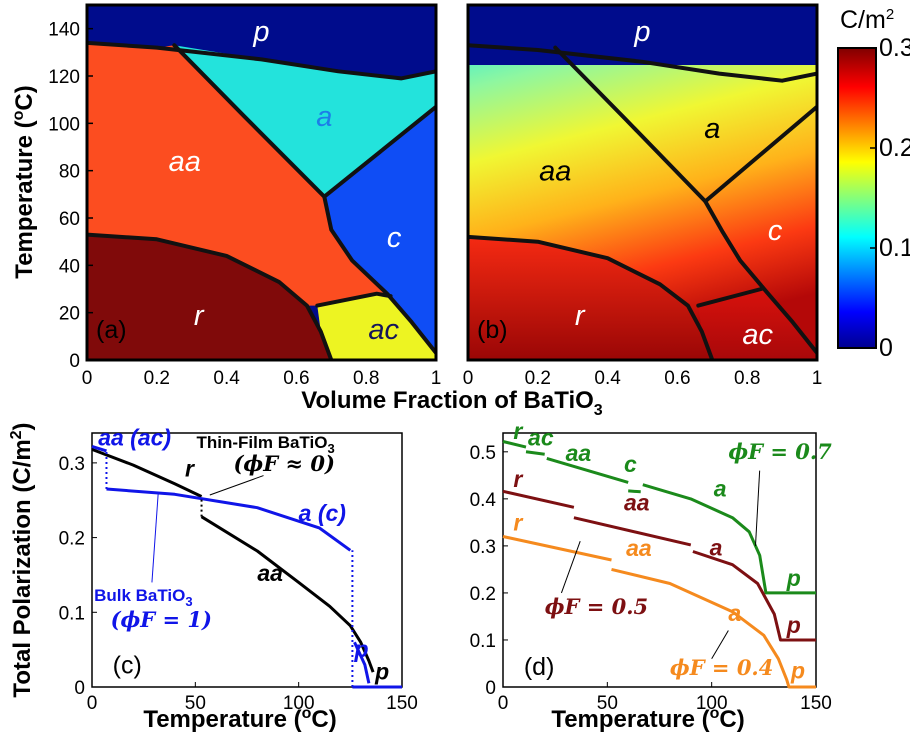 The width and height of the screenshot is (910, 737). I want to click on region-ac-fill, so click(376, 326).